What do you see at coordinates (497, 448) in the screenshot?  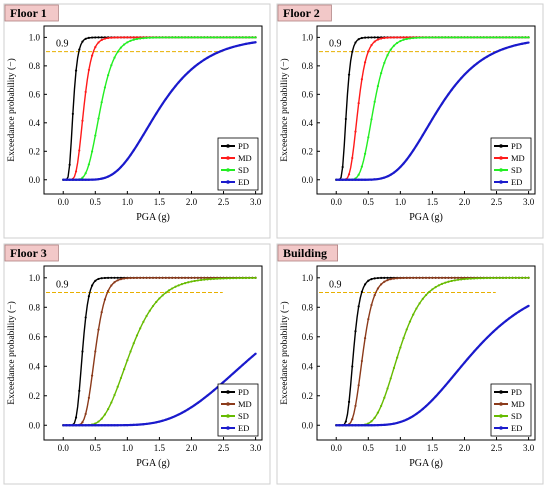 I see `x-tick-label: 2.5` at bounding box center [497, 448].